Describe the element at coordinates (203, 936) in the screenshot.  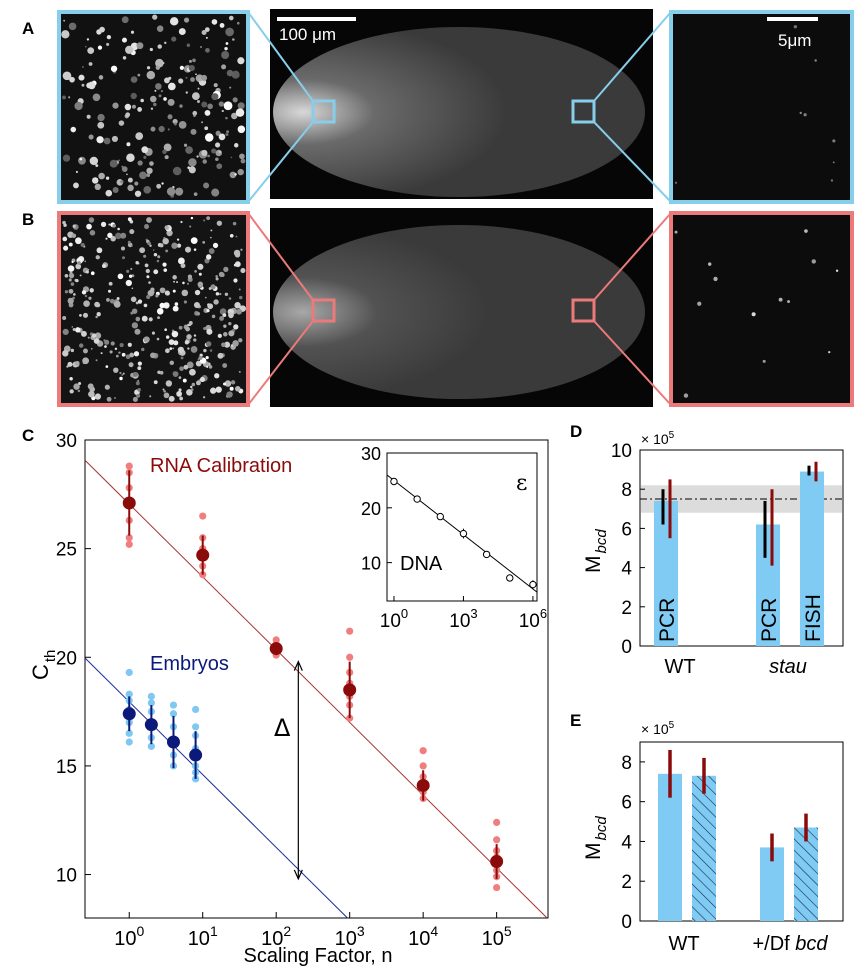
I see `x-tick-label: 101` at that location.